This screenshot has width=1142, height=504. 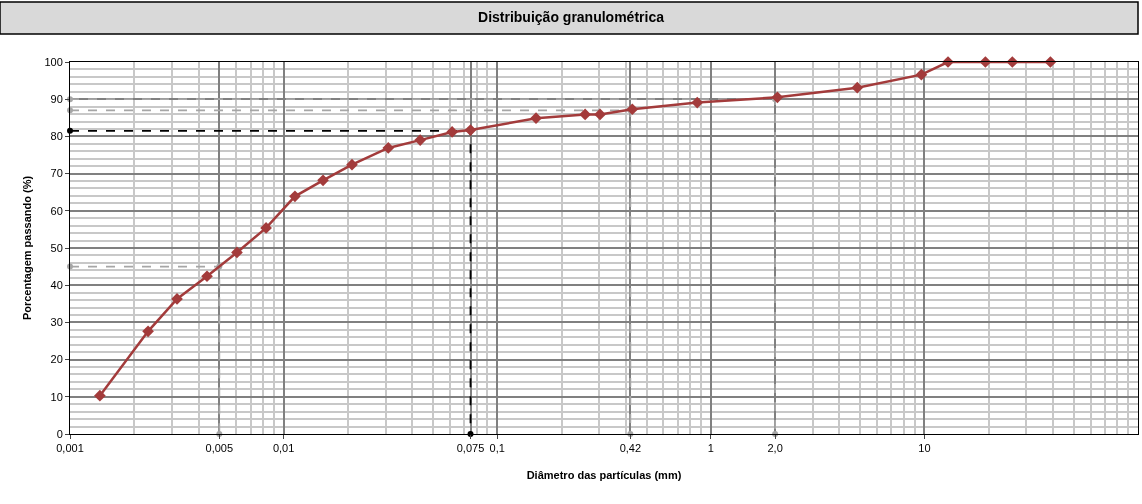 What do you see at coordinates (924, 448) in the screenshot?
I see `x-tick-label: 10` at bounding box center [924, 448].